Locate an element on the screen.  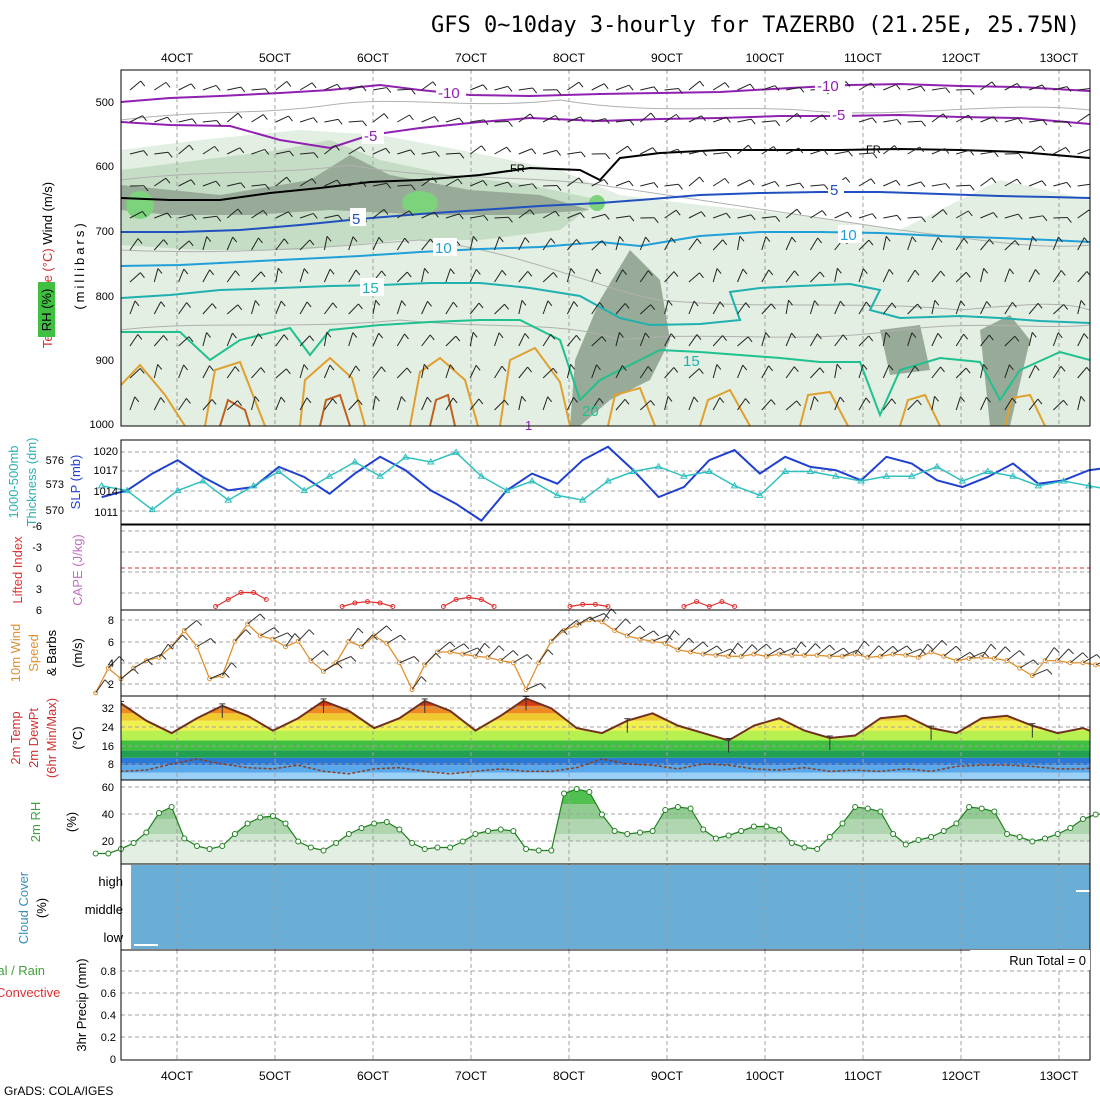
y-tick: middle is located at coordinates (104, 909).